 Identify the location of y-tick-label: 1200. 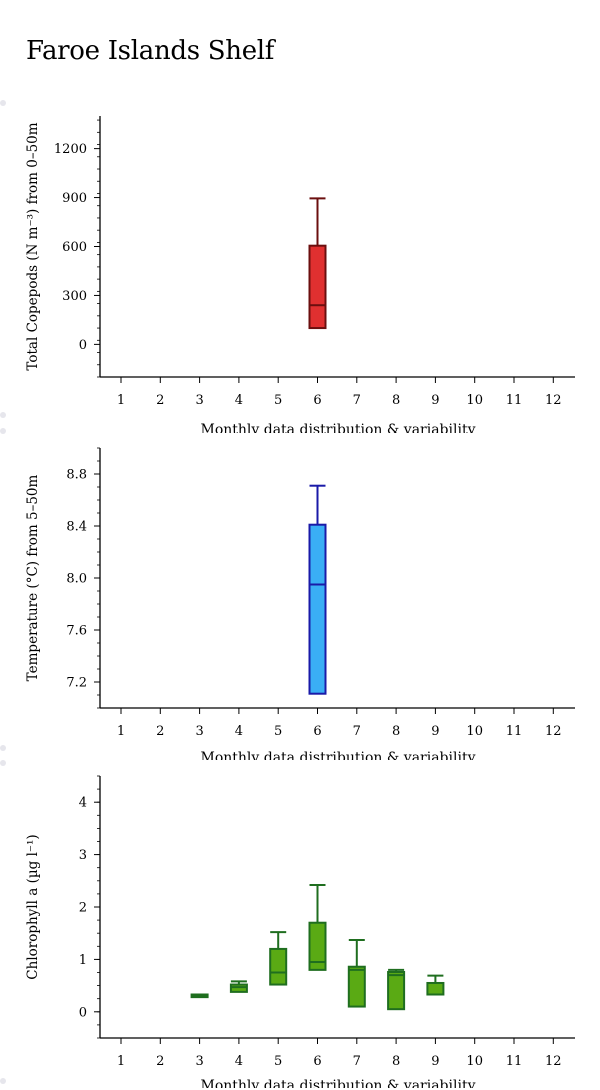
(70, 149).